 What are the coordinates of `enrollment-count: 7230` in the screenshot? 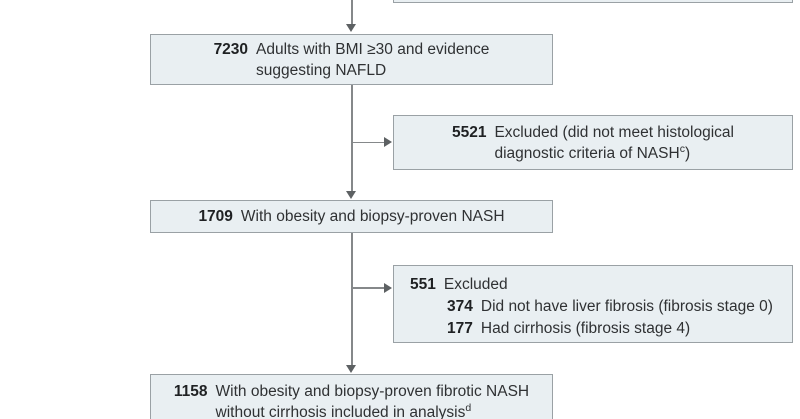 It's located at (231, 49).